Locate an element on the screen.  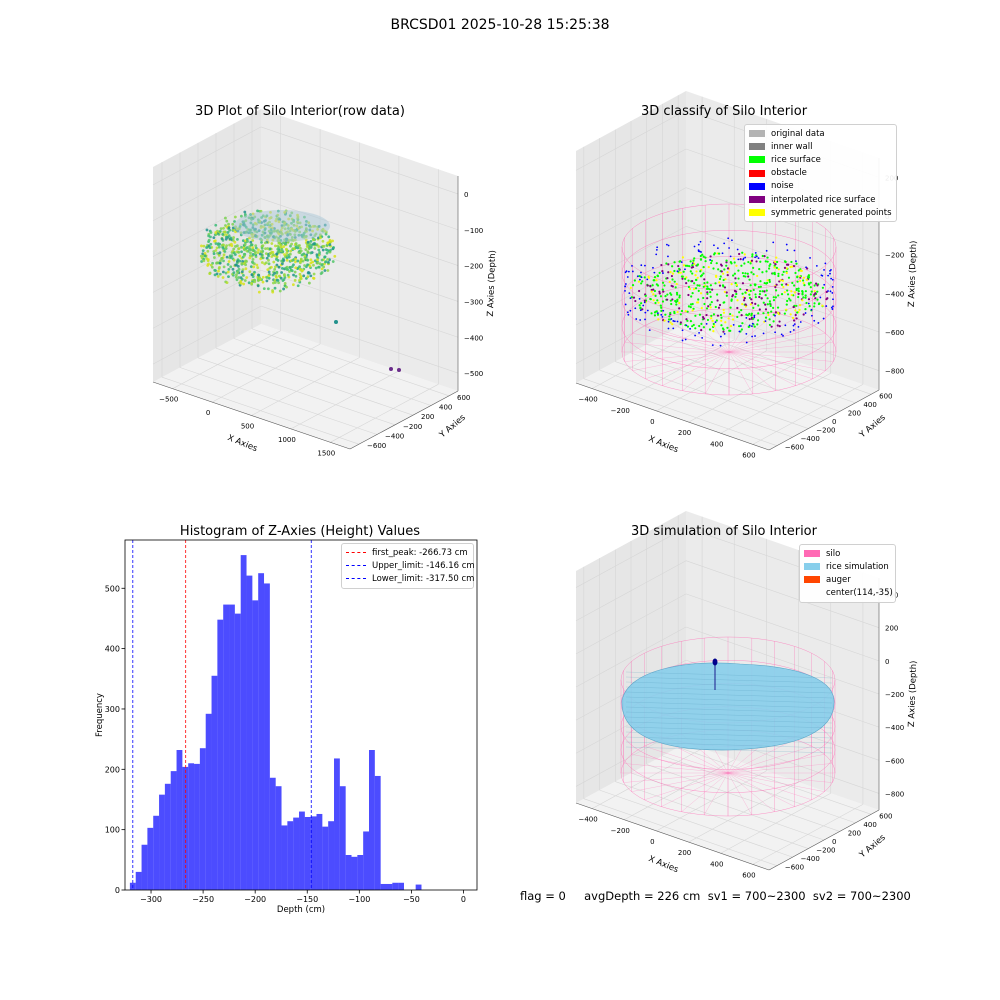
legend-item: first_peak: -266.73 cm is located at coordinates (407, 552).